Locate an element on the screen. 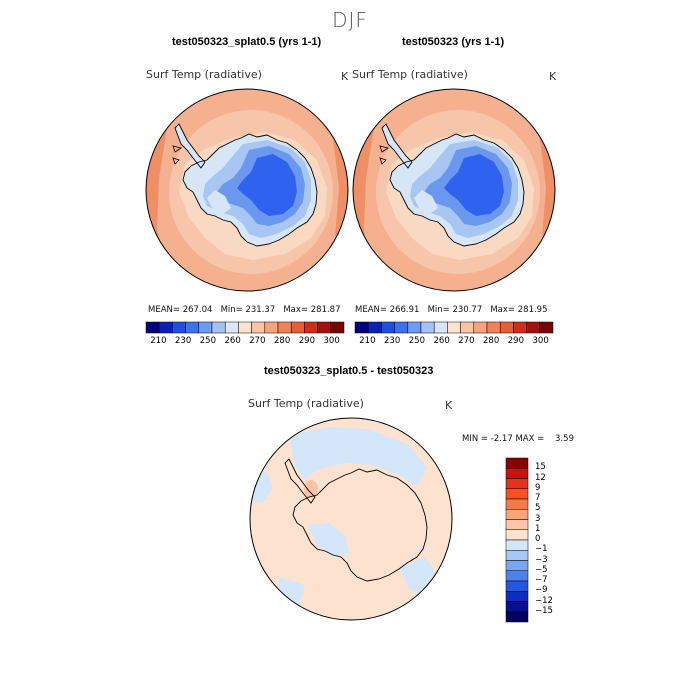 This screenshot has height=700, width=700. diff-negative-ring-north is located at coordinates (358, 457).